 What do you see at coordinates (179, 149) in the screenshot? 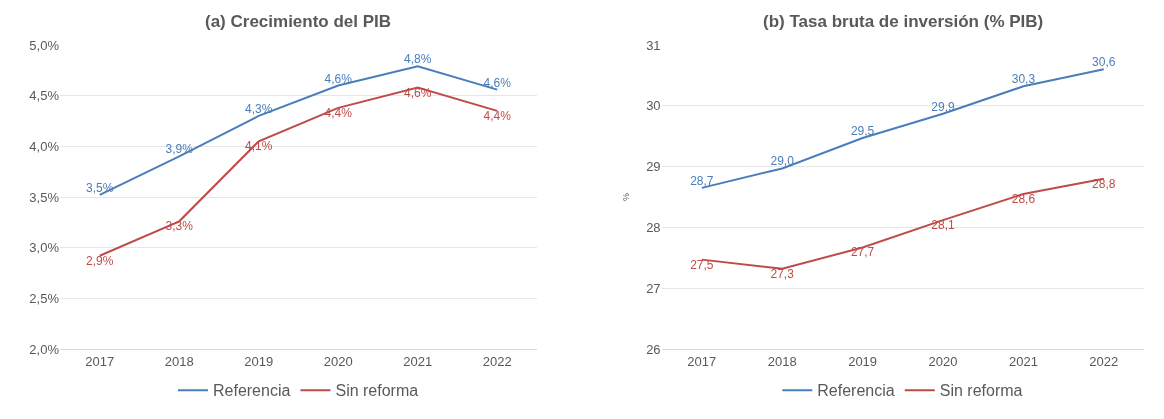
I see `data-label: 3,9%` at bounding box center [179, 149].